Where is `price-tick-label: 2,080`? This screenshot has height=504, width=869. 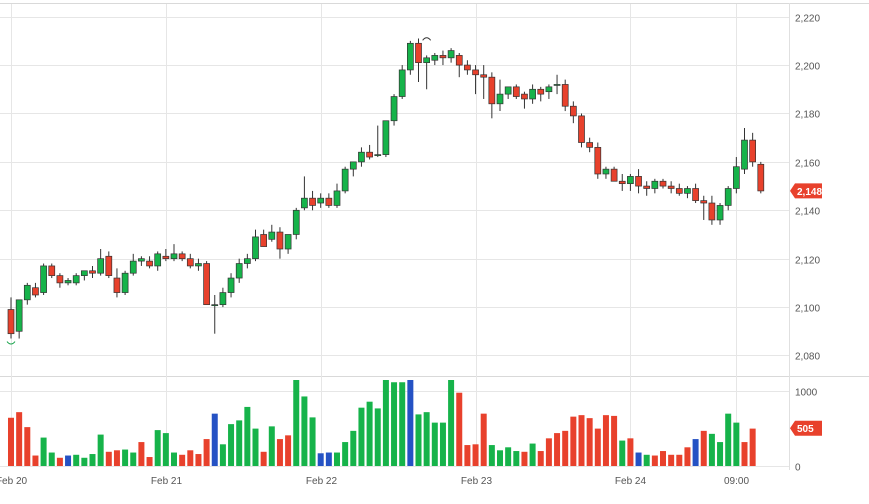
price-tick-label: 2,080 is located at coordinates (807, 357).